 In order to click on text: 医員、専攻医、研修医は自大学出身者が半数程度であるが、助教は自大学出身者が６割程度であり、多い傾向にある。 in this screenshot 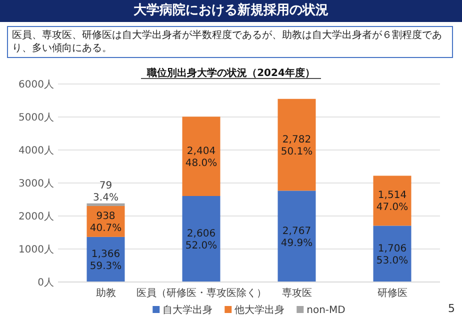, I will do `click(230, 42)`.